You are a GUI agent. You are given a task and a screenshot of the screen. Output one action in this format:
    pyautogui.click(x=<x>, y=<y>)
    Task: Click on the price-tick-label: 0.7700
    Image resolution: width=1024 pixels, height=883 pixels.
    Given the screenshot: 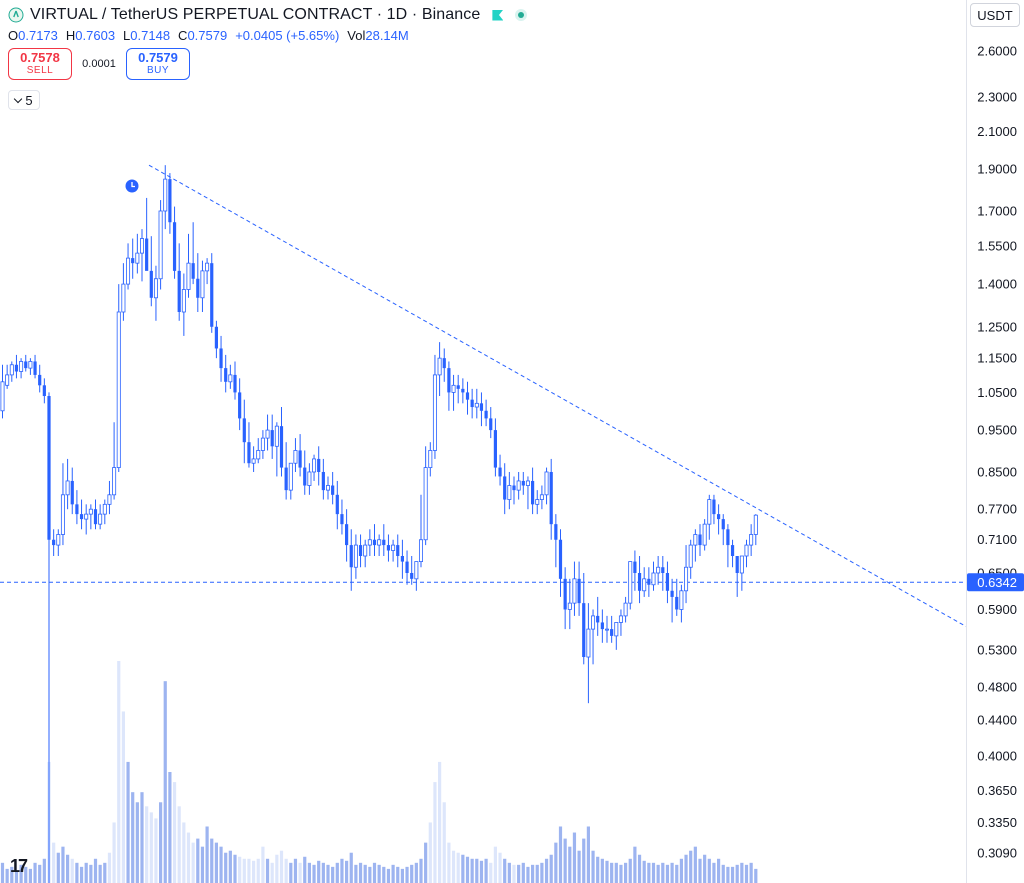 What is the action you would take?
    pyautogui.click(x=997, y=509)
    